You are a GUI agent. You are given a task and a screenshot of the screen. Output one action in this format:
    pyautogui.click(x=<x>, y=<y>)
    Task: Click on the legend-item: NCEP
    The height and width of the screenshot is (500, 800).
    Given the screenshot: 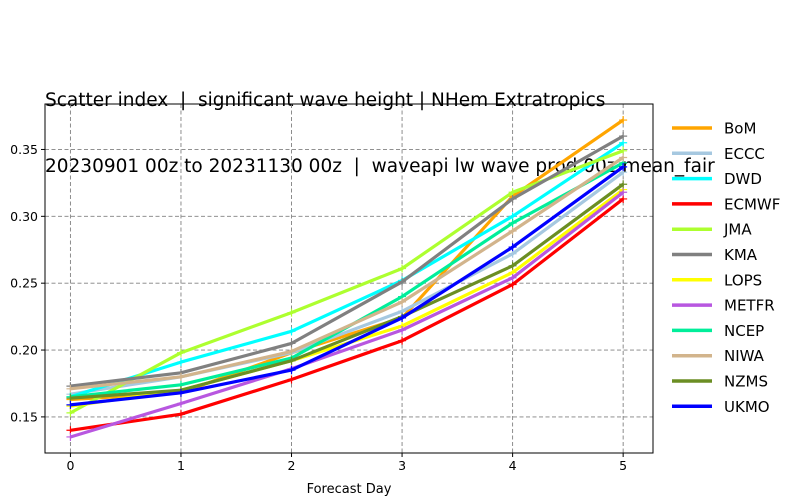 What is the action you would take?
    pyautogui.click(x=718, y=331)
    